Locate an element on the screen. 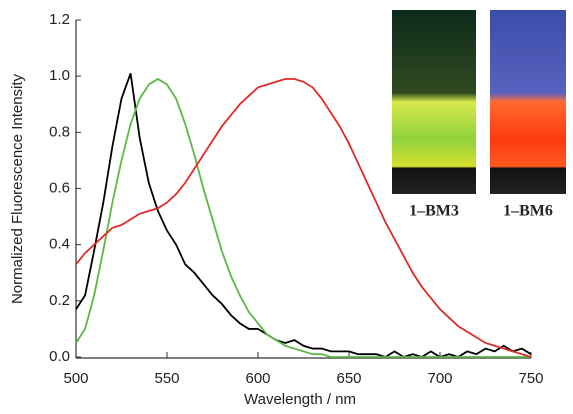 The width and height of the screenshot is (573, 414). inset-label: 1–BM6 is located at coordinates (528, 211).